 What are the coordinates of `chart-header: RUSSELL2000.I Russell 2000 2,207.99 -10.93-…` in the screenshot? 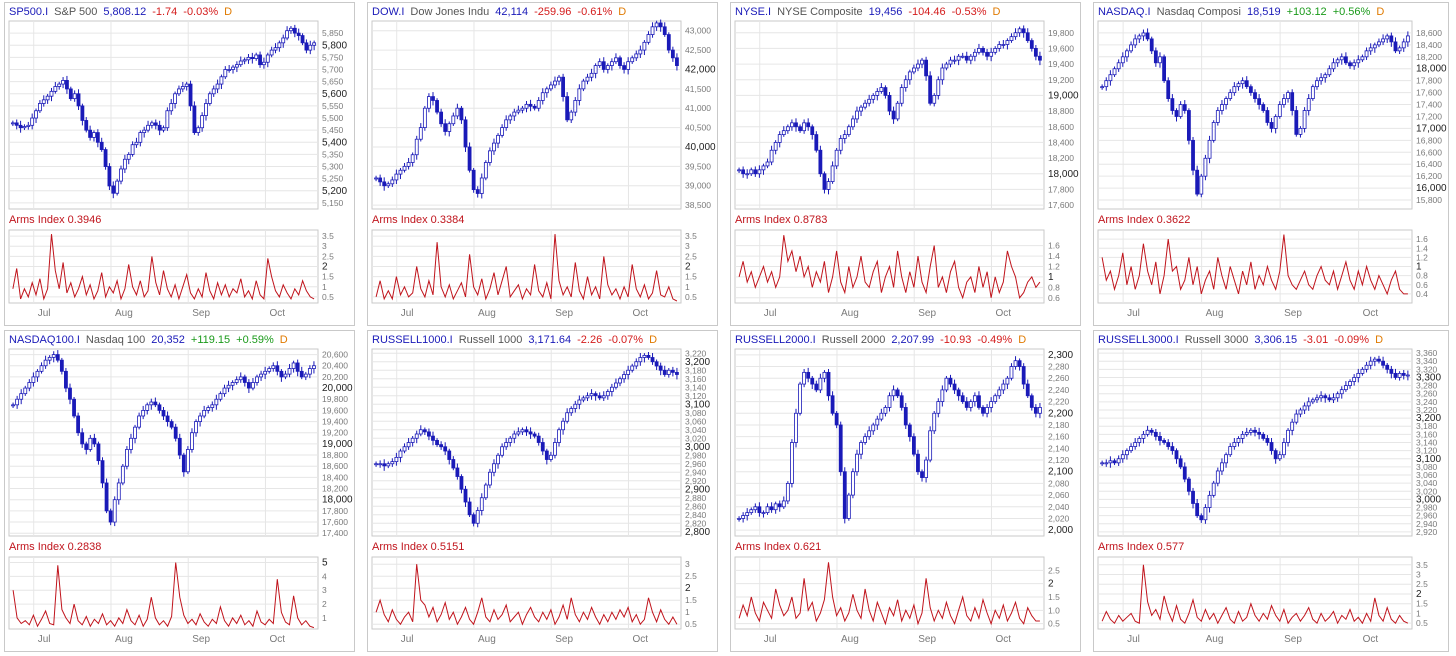 It's located at (883, 340).